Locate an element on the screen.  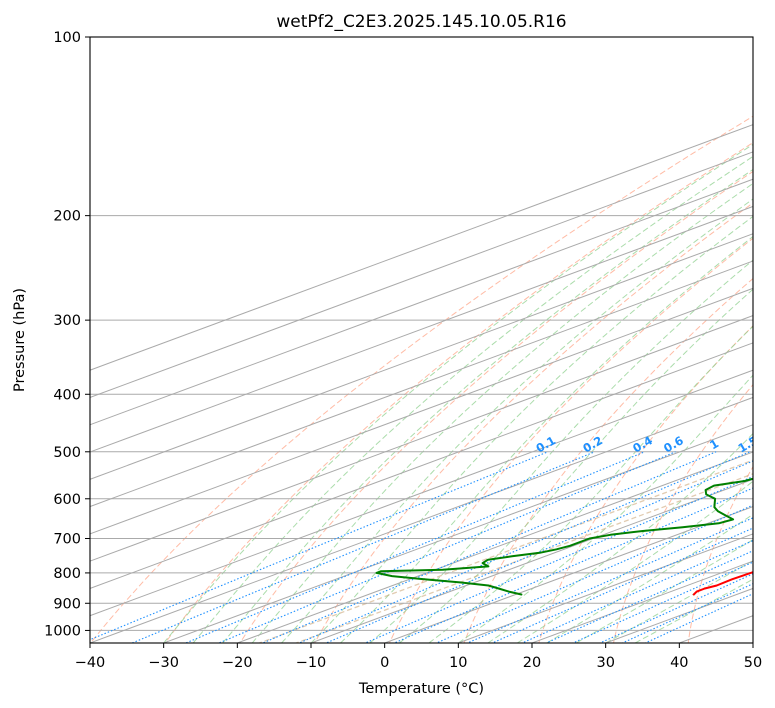
x-axis-label: Temperature (°C) is located at coordinates (421, 689).